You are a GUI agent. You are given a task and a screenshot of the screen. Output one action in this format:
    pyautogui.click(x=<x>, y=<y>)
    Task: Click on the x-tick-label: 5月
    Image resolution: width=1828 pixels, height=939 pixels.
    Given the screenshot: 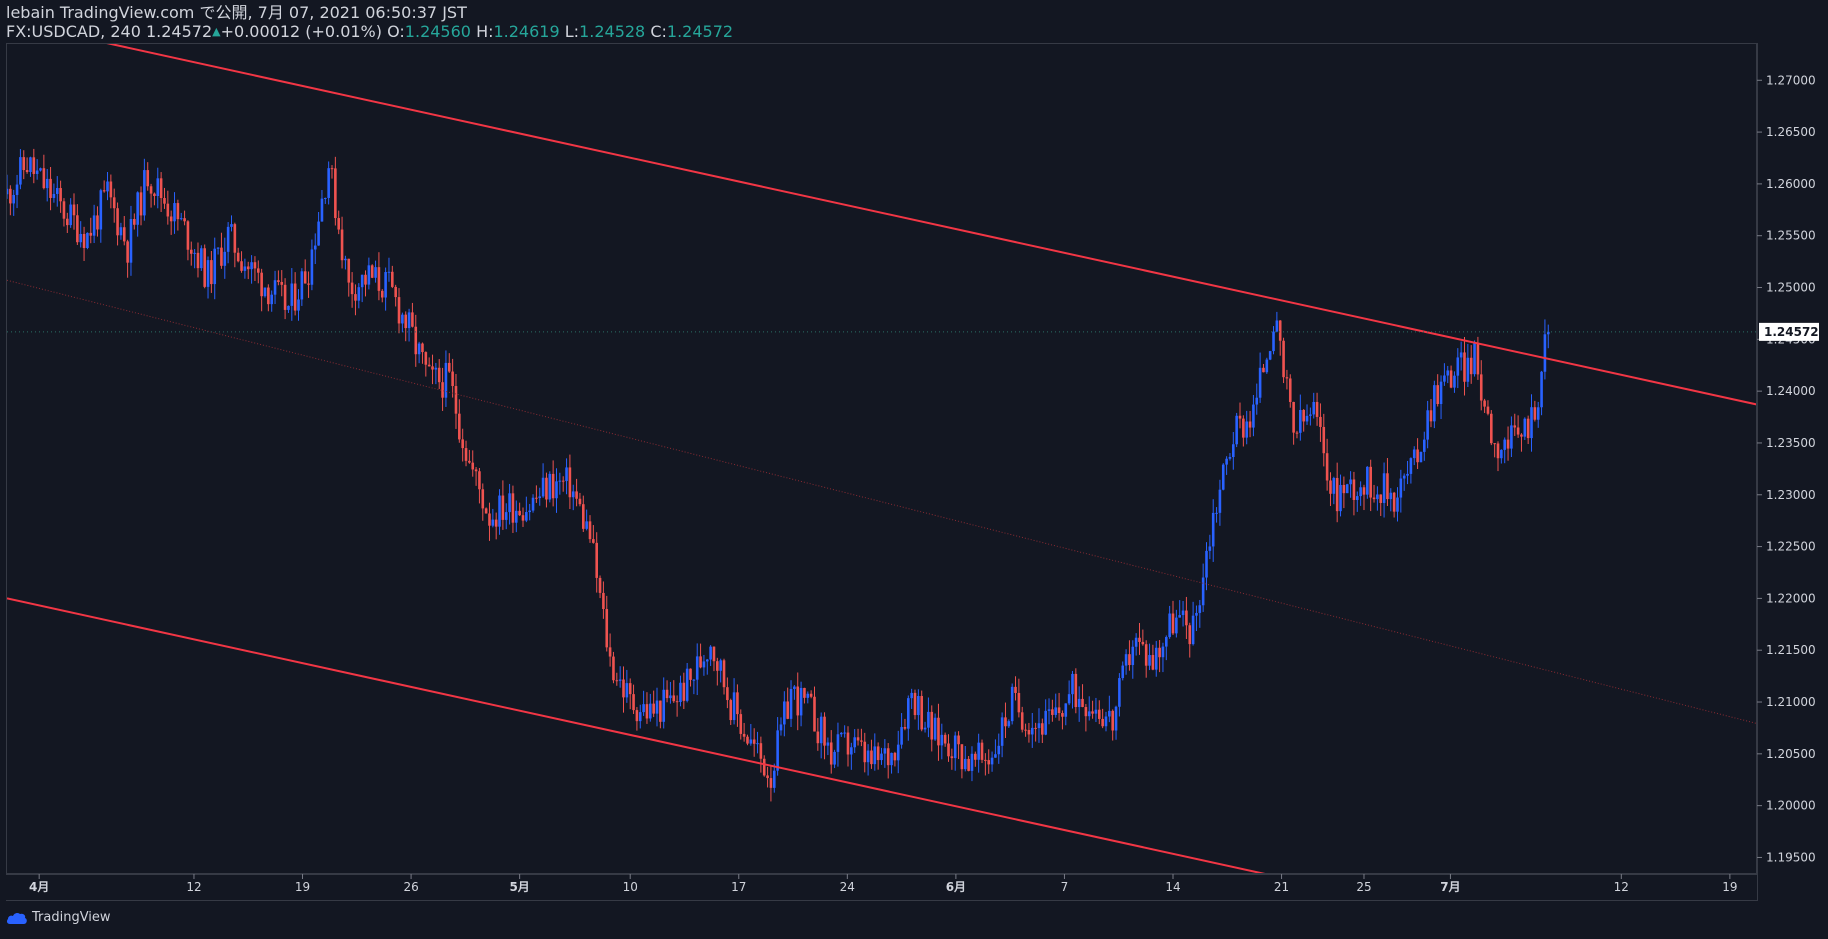 What is the action you would take?
    pyautogui.click(x=519, y=887)
    